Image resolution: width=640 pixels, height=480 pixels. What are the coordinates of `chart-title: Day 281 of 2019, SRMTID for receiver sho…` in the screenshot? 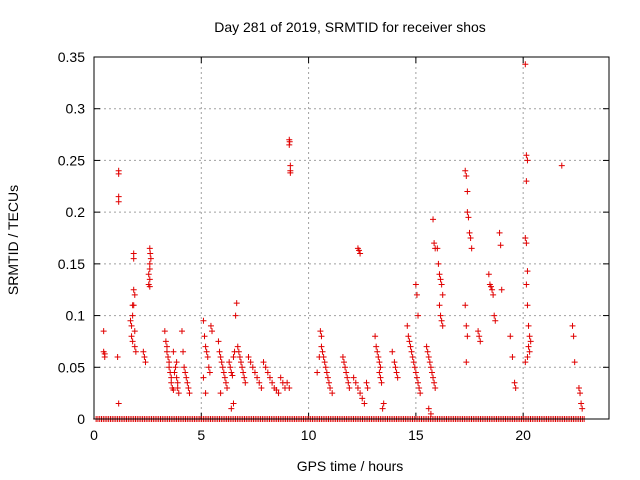 It's located at (350, 27).